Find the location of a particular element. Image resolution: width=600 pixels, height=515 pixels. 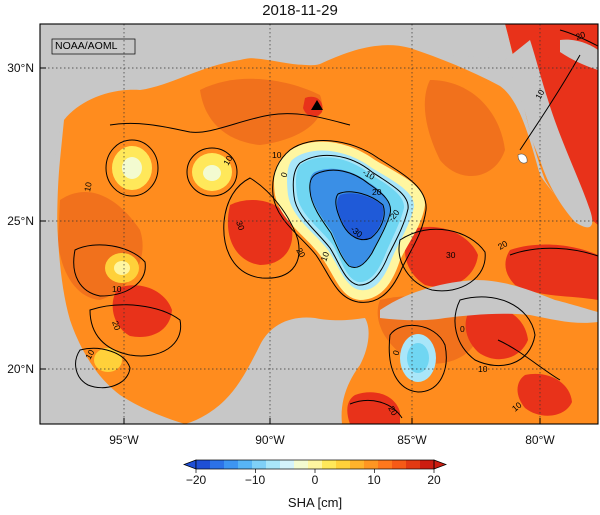

x-tick-label: 85°W is located at coordinates (412, 440).